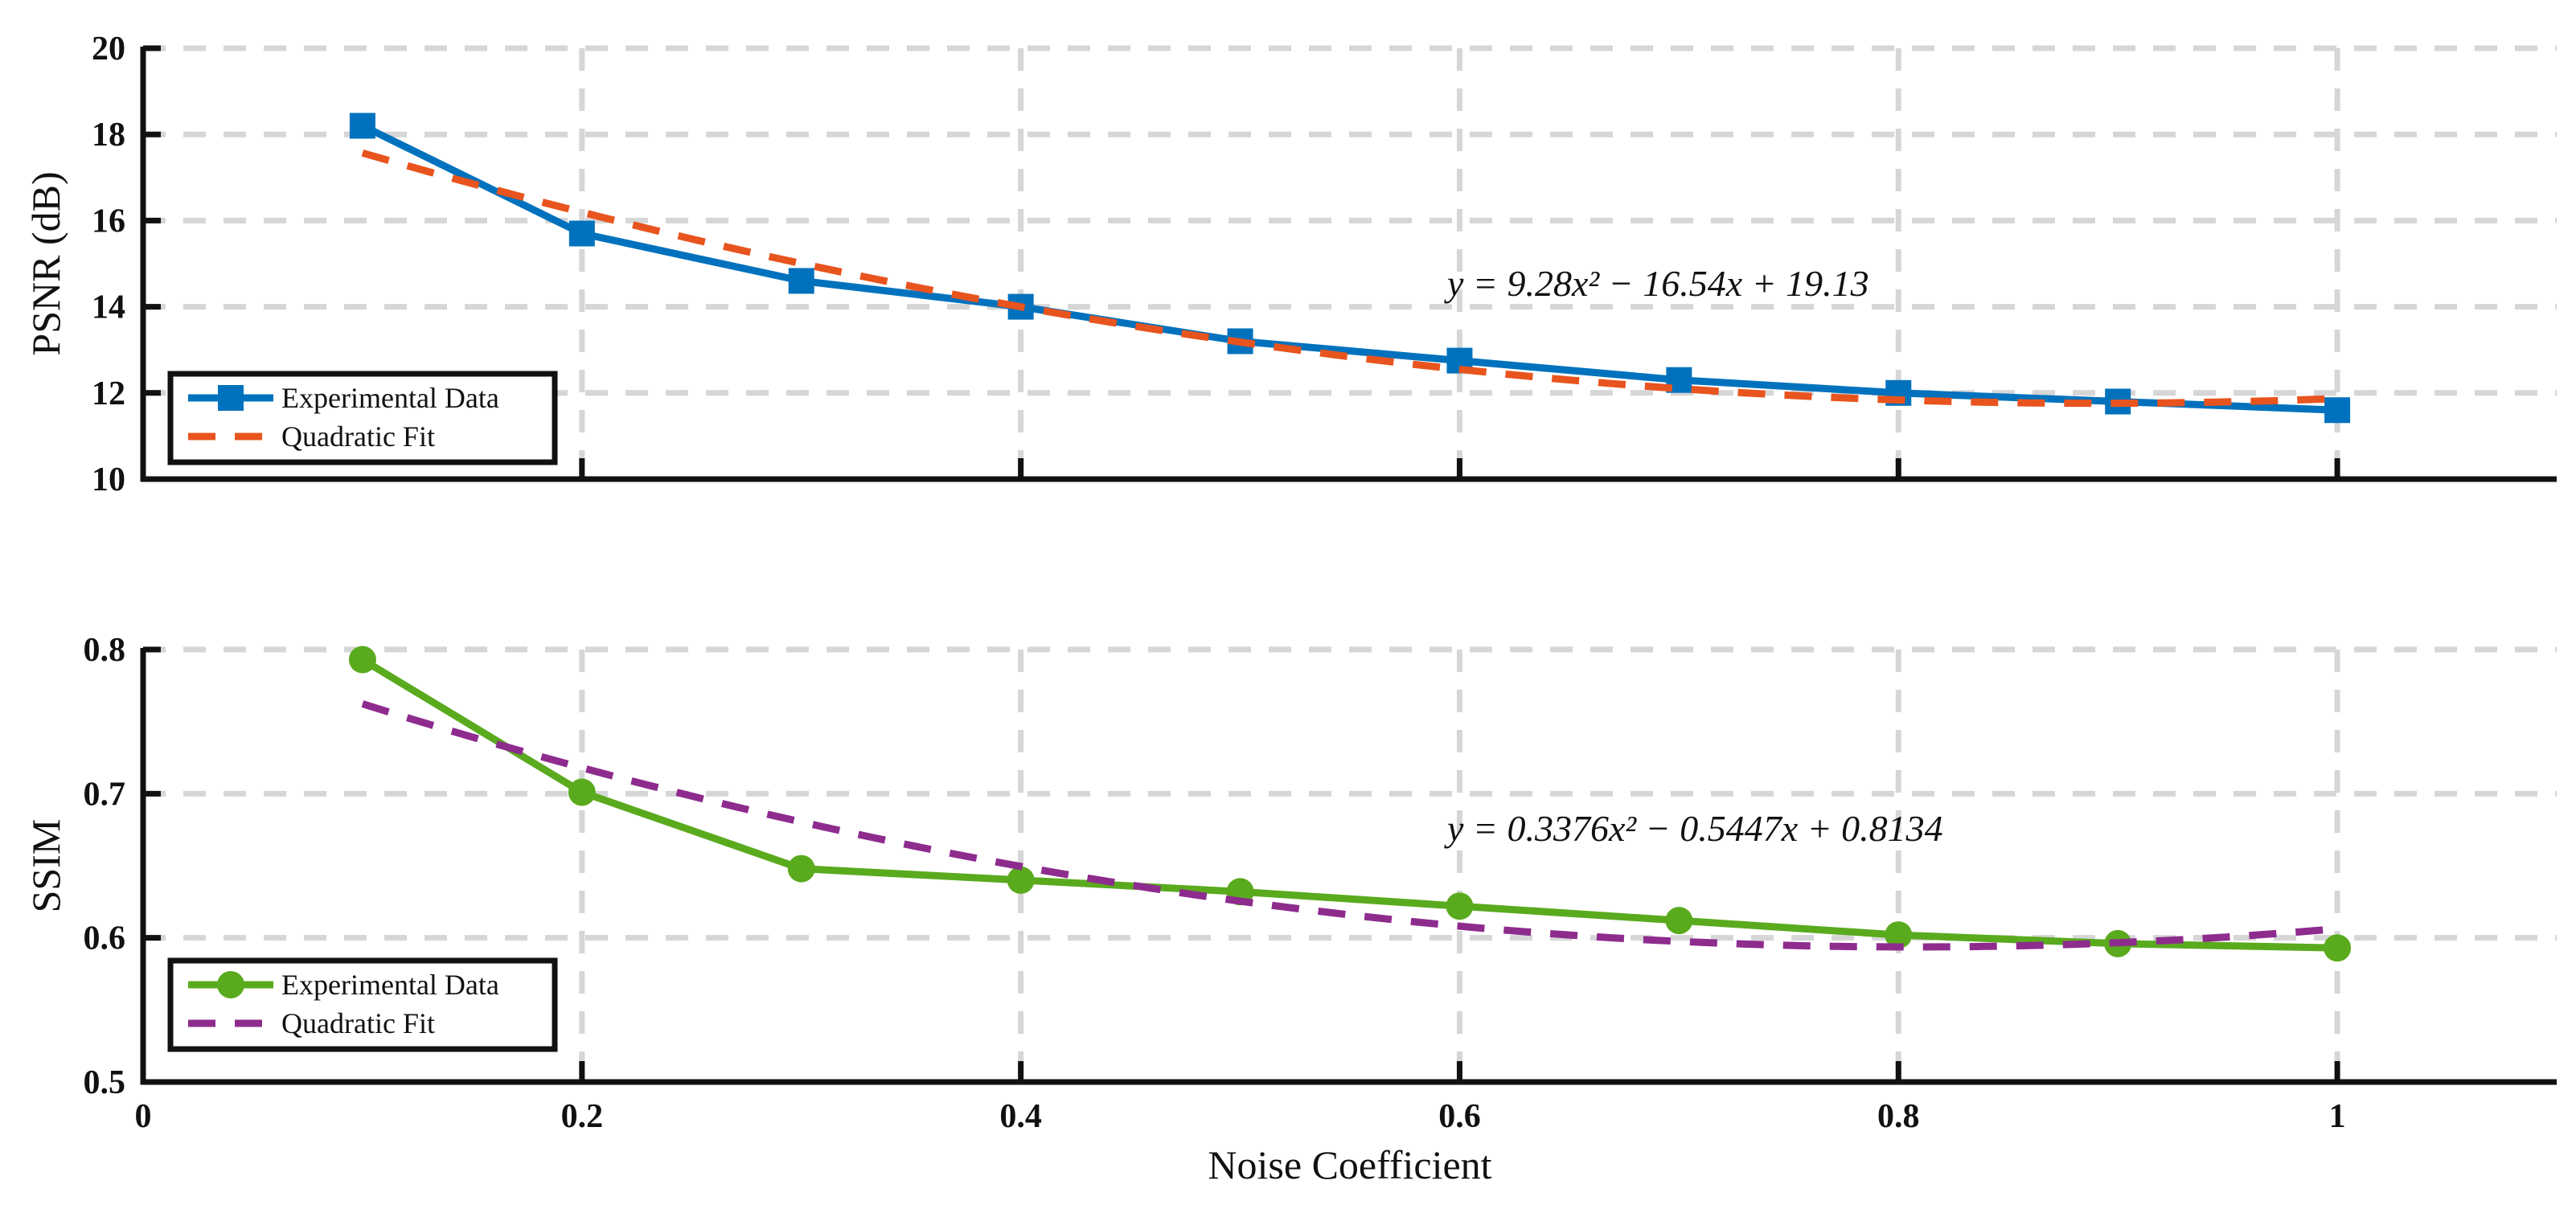 The width and height of the screenshot is (2576, 1205). Describe the element at coordinates (390, 398) in the screenshot. I see `psnr-legend-label: Experimental Data` at that location.